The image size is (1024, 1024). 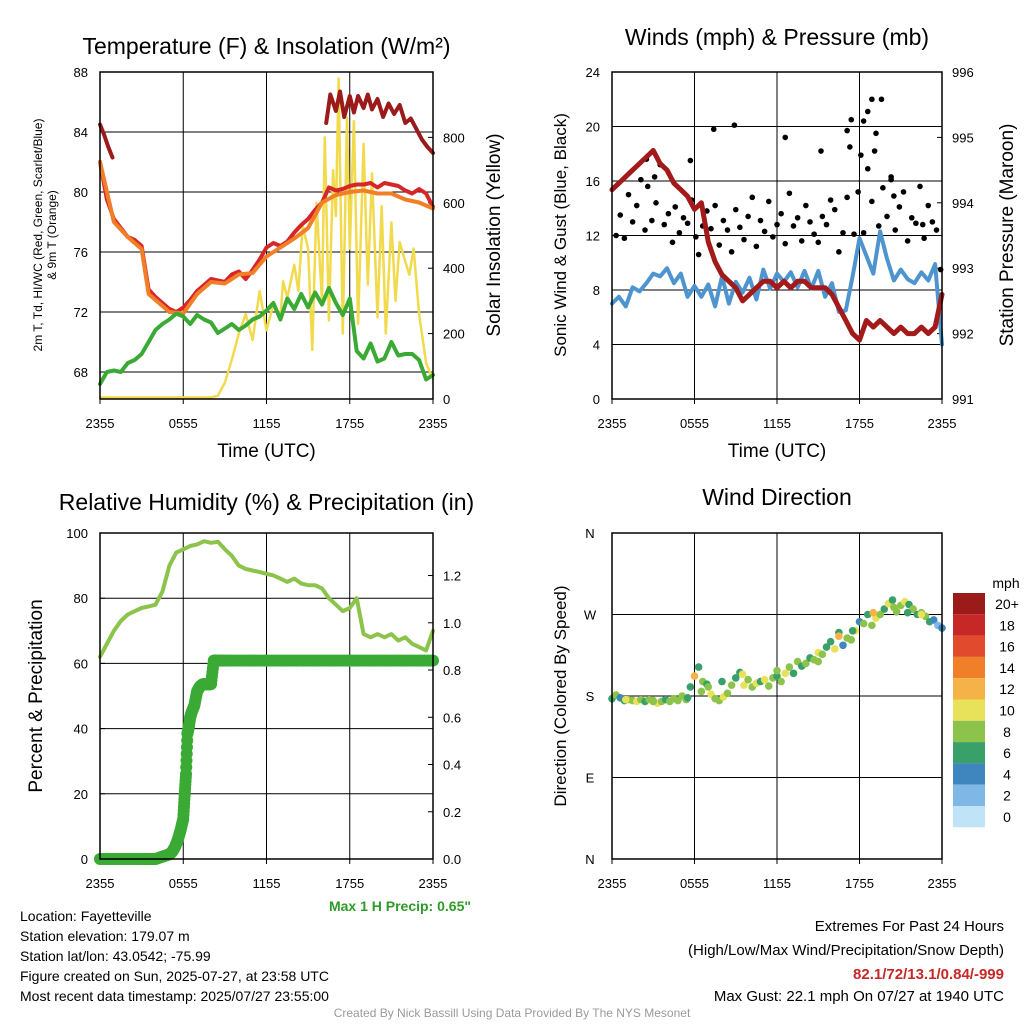 I want to click on extremes-title: Extremes For Past 24 Hours, so click(x=909, y=926).